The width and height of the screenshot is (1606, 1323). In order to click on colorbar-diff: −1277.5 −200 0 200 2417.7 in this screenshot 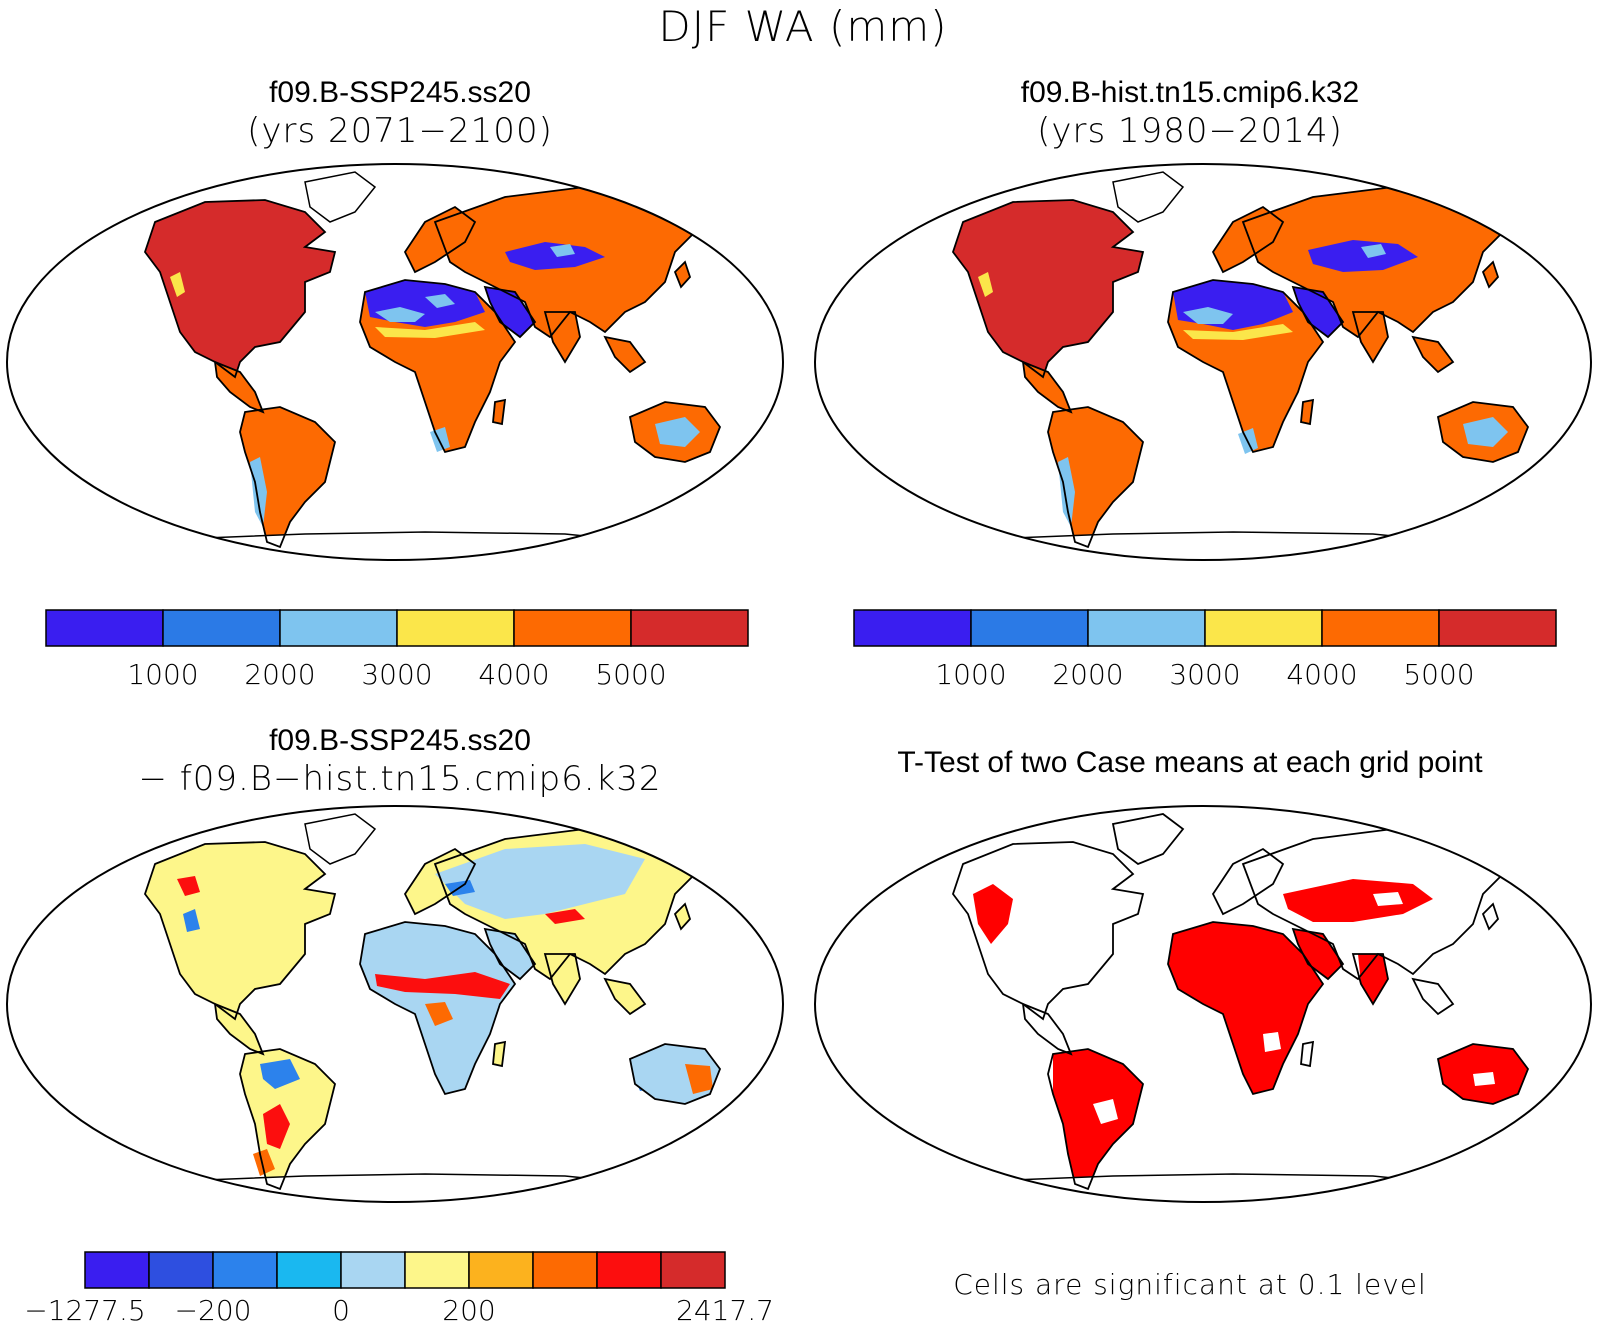, I will do `click(399, 1287)`.